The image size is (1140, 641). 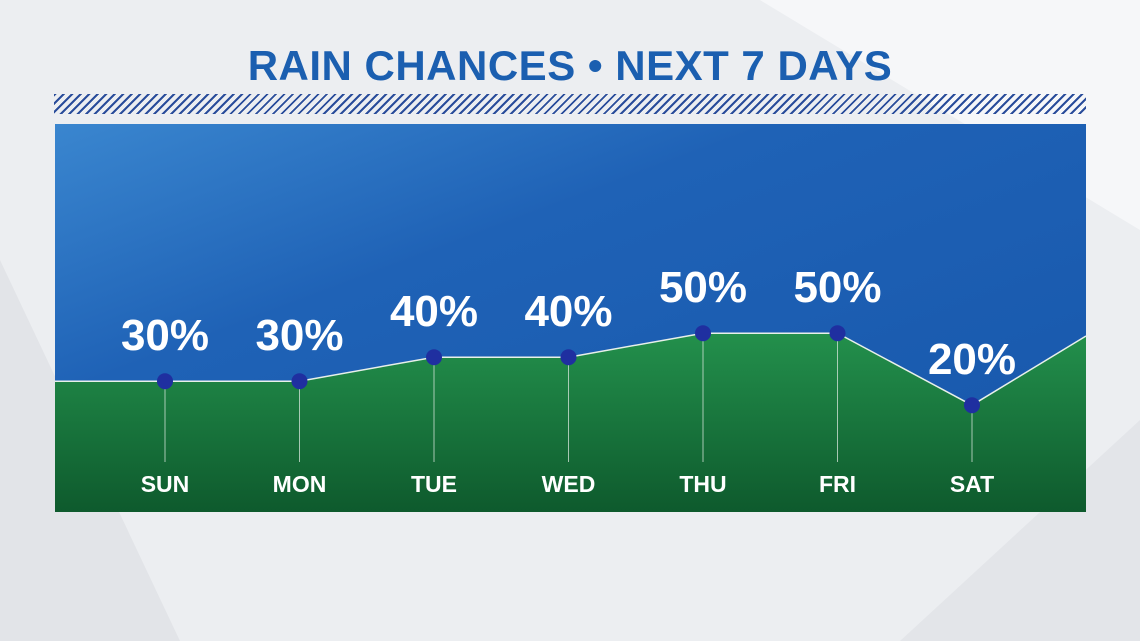 I want to click on value-label: 20%, so click(x=972, y=359).